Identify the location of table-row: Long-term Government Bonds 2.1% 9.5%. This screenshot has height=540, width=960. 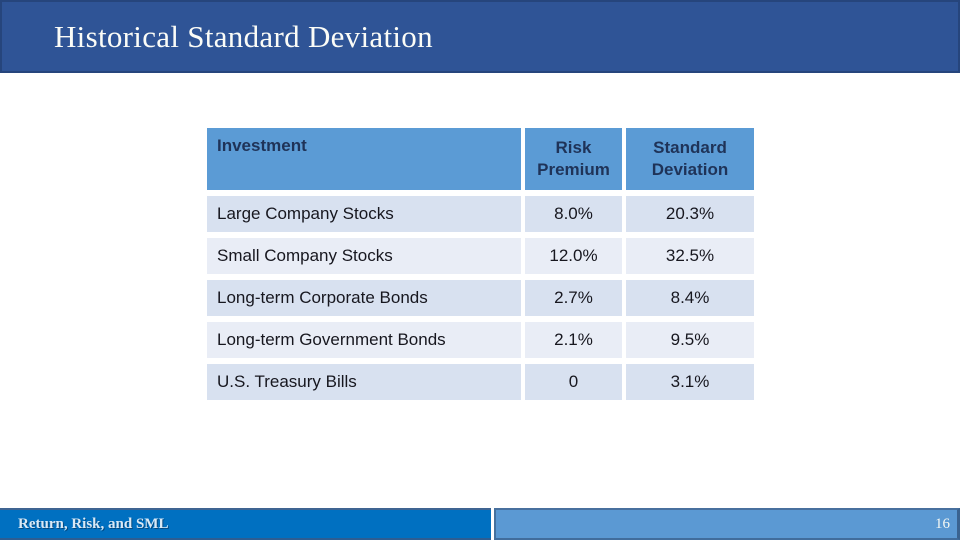
(480, 340).